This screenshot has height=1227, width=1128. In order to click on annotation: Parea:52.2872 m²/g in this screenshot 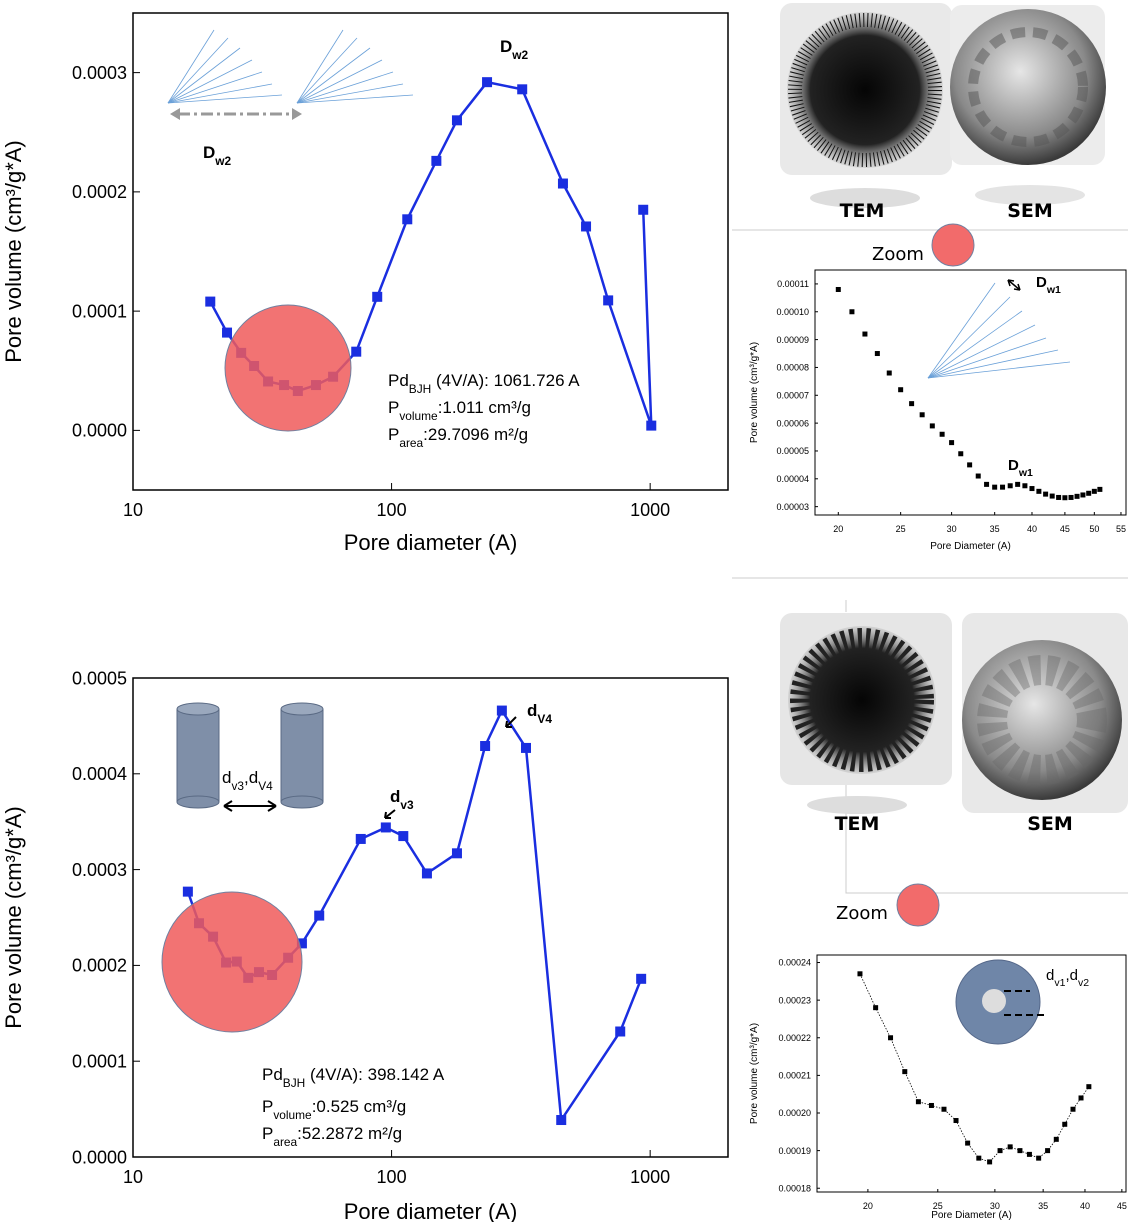, I will do `click(332, 1136)`.